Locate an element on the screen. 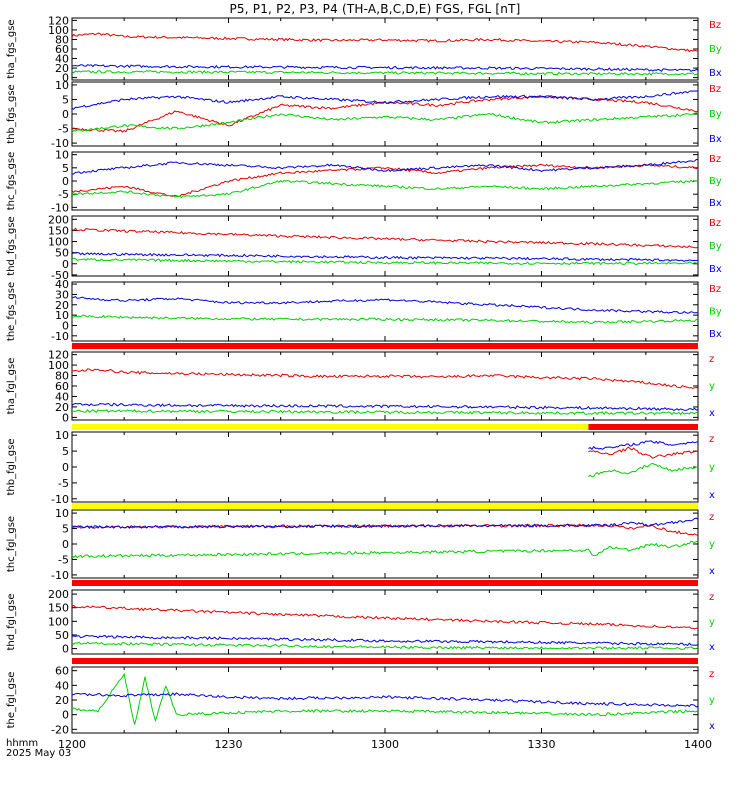  y-tick-label: 40 is located at coordinates (62, 685).